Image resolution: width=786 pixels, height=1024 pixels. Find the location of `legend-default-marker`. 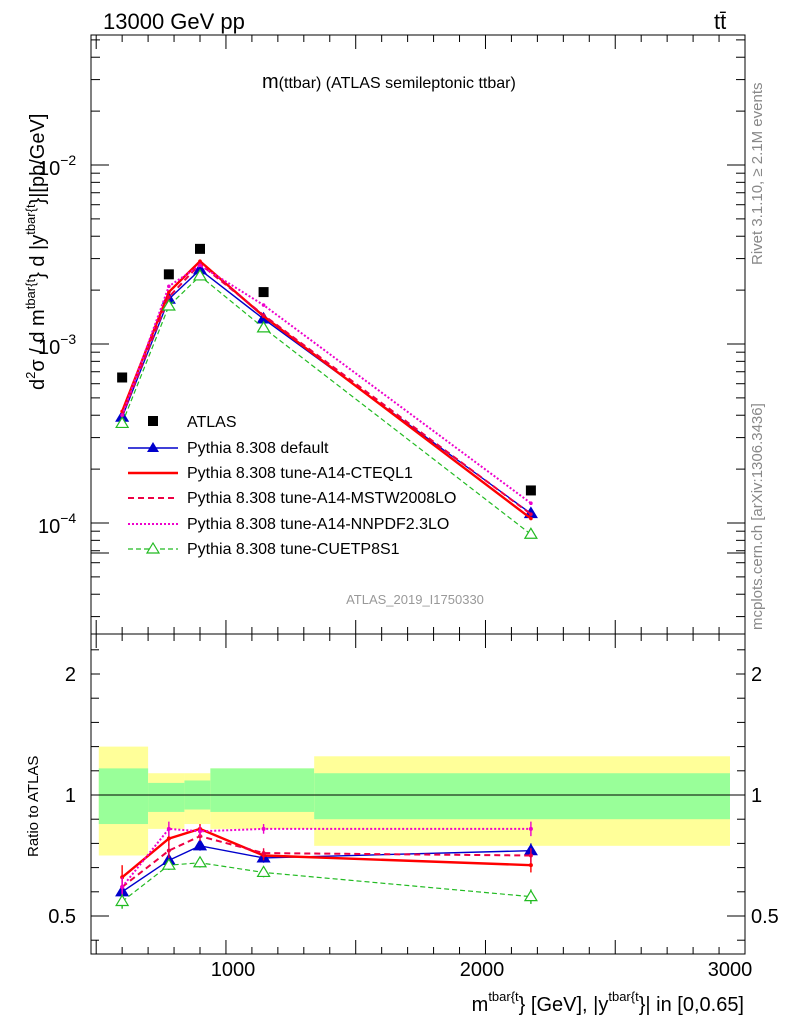

legend-default-marker is located at coordinates (153, 447).